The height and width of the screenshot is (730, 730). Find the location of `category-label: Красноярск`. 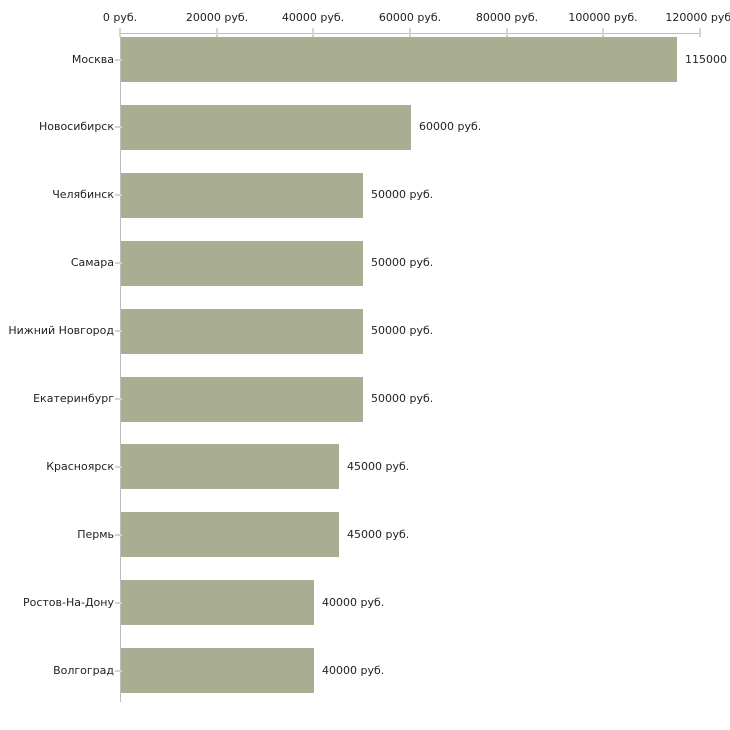

category-label: Красноярск is located at coordinates (80, 466).